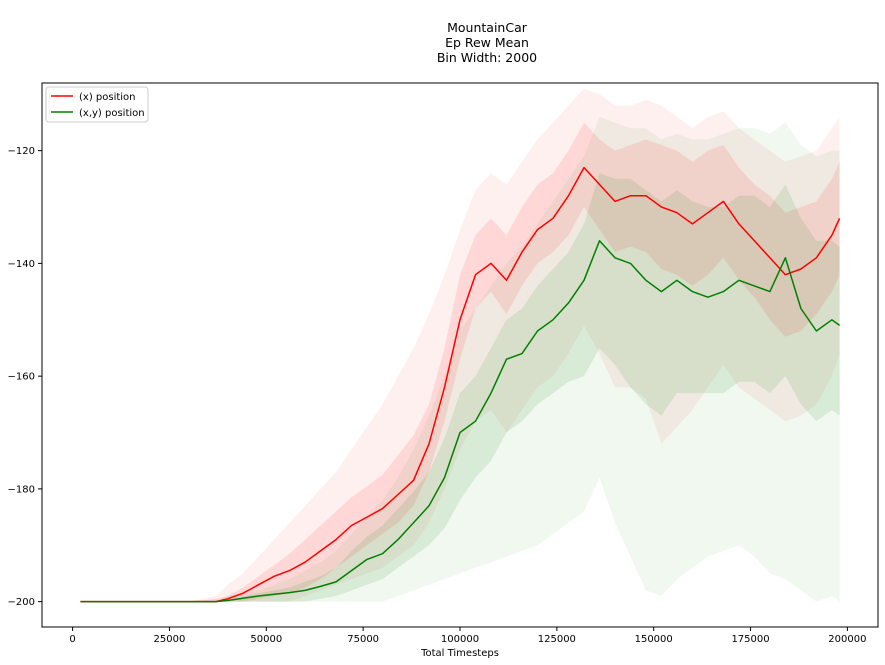 This screenshot has height=665, width=885. Describe the element at coordinates (487, 27) in the screenshot. I see `chart-title-line-1: MountainCar` at that location.